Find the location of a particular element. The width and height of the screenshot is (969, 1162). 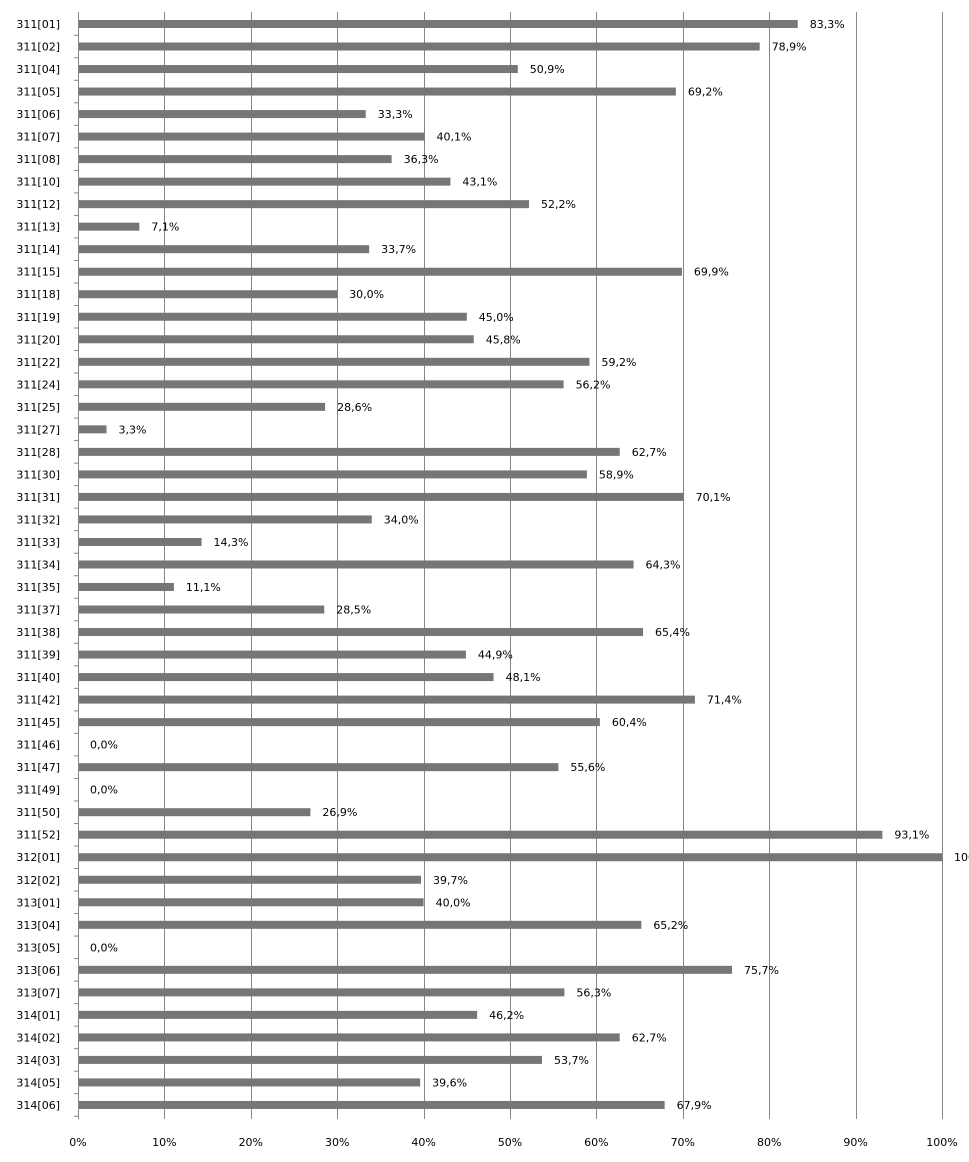

data-label: 65,2% is located at coordinates (670, 925).